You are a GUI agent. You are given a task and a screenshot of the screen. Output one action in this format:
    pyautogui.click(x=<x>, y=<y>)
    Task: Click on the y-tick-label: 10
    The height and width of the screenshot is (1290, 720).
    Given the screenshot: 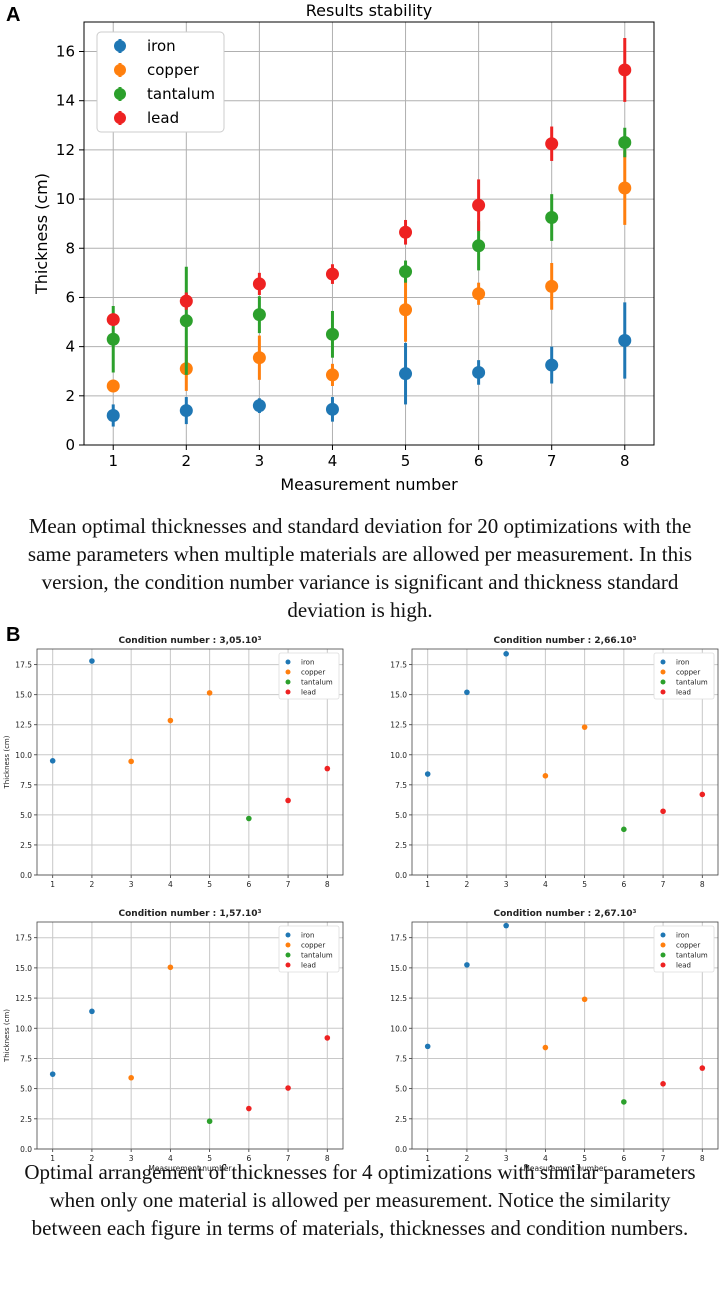 What is the action you would take?
    pyautogui.click(x=65, y=199)
    